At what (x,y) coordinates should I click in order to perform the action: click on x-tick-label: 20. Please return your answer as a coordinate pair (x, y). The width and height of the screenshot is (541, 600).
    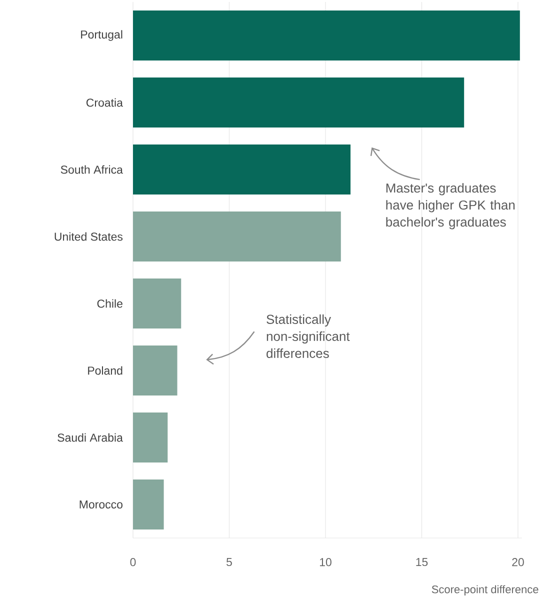
    Looking at the image, I should click on (518, 562).